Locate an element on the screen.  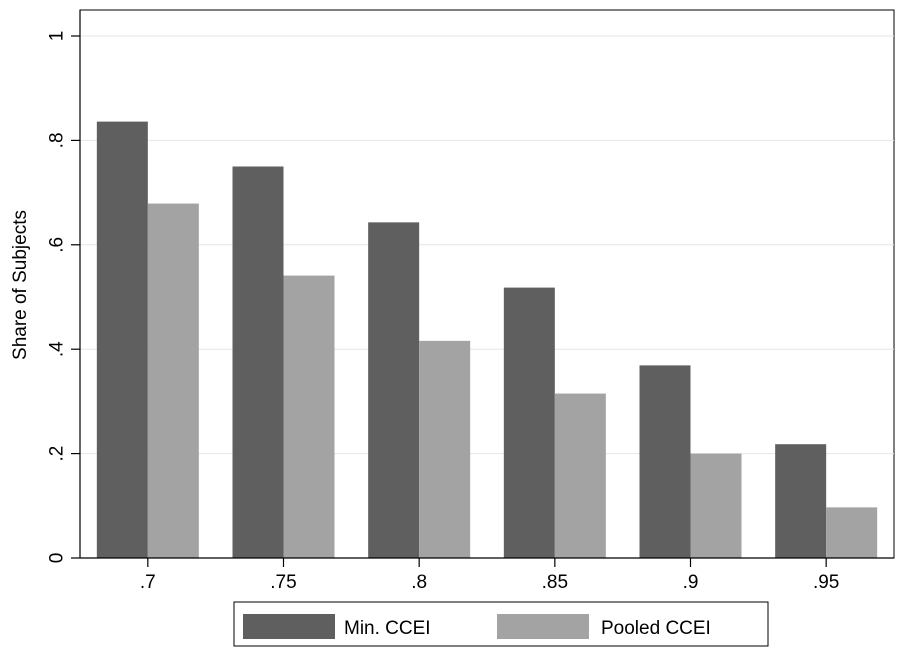
bar-pooled-ccei-p75 is located at coordinates (309, 416).